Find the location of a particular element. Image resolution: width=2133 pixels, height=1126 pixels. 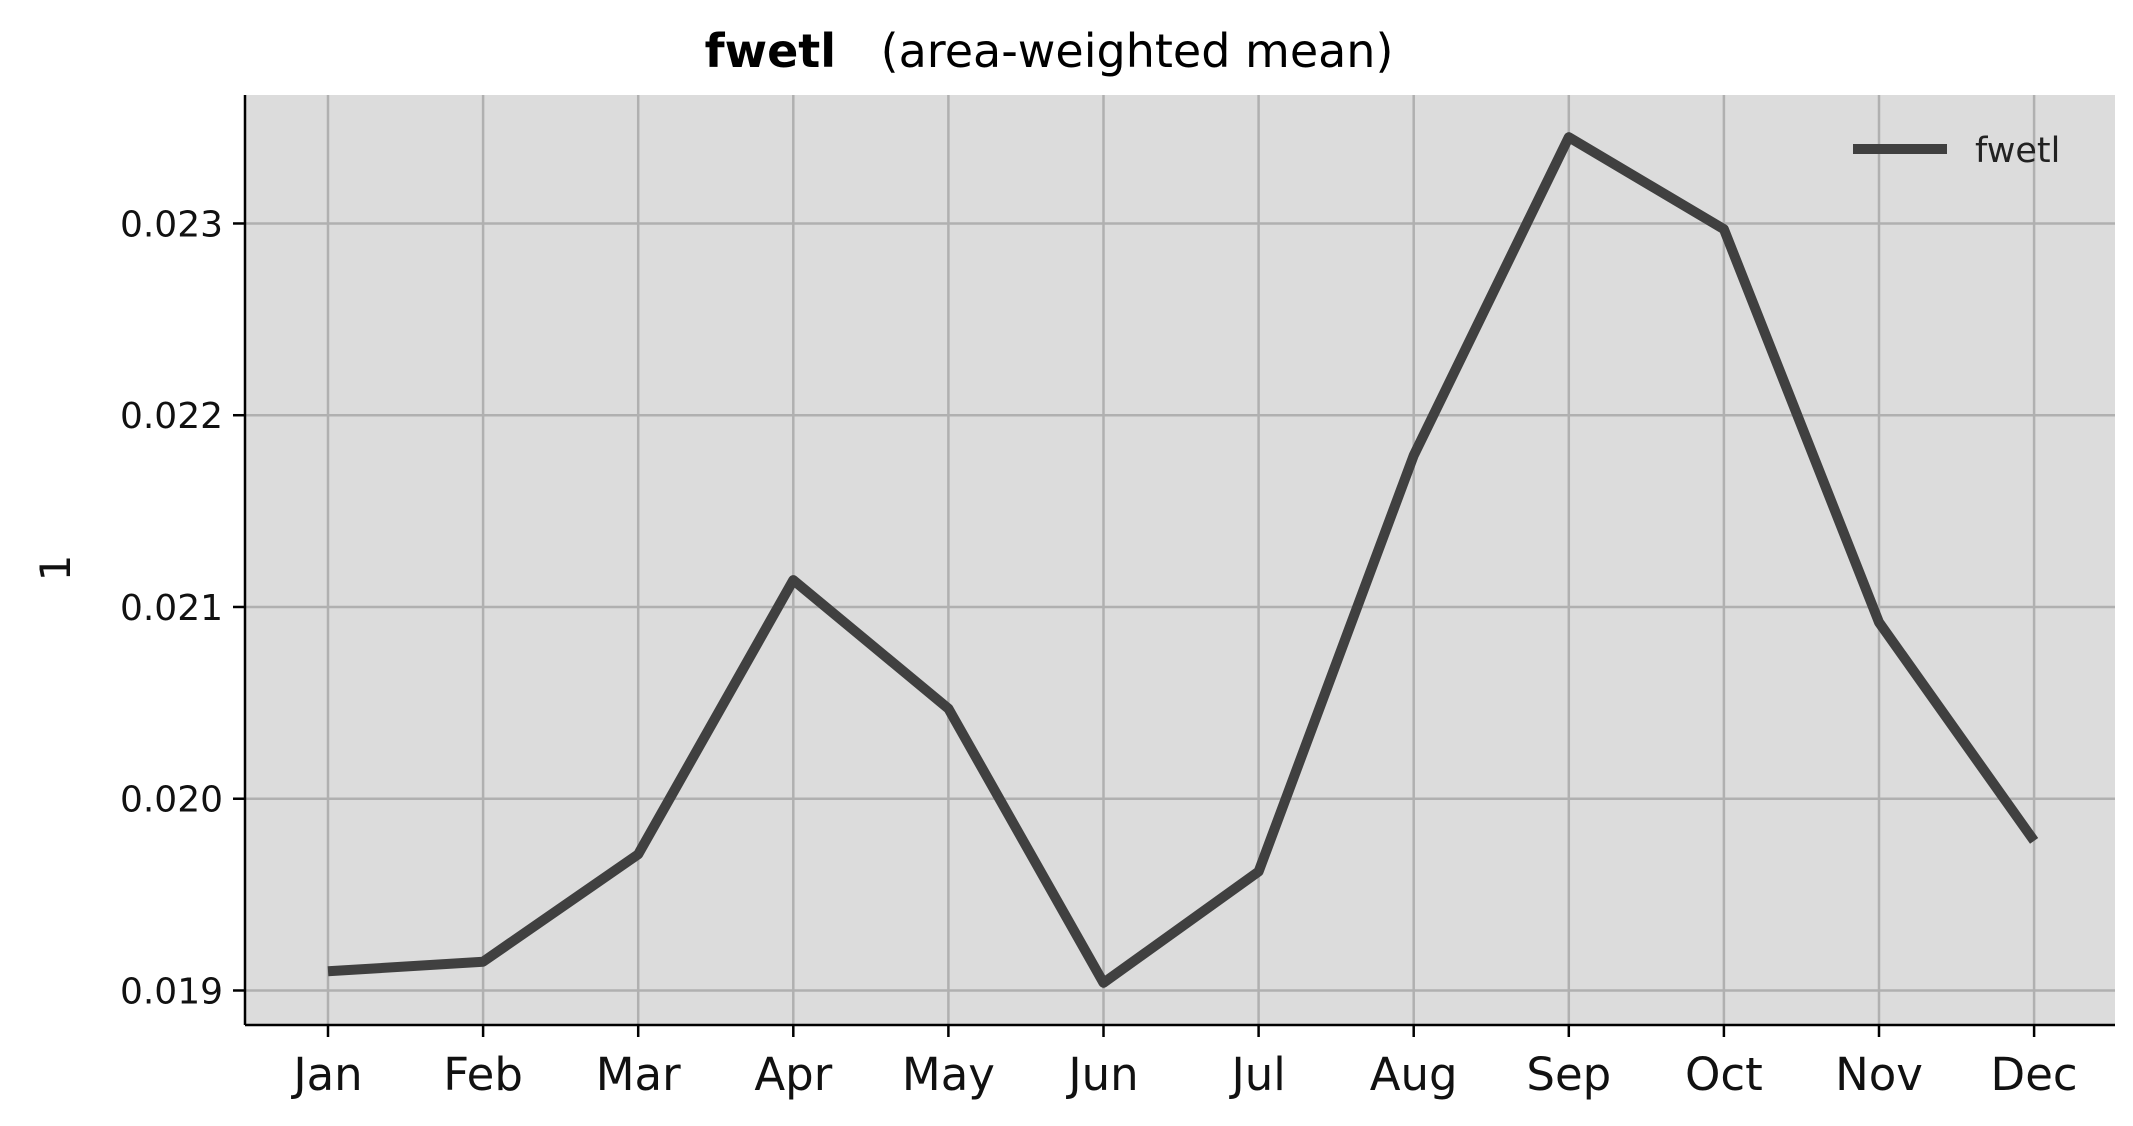

y-tick-label-0: 0.019 is located at coordinates (171, 991).